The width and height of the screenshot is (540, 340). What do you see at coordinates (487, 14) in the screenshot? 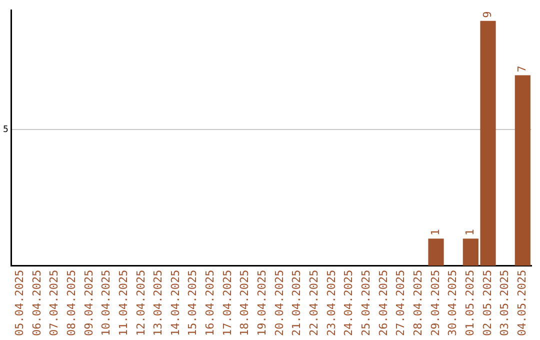
I see `data-label: 9` at bounding box center [487, 14].